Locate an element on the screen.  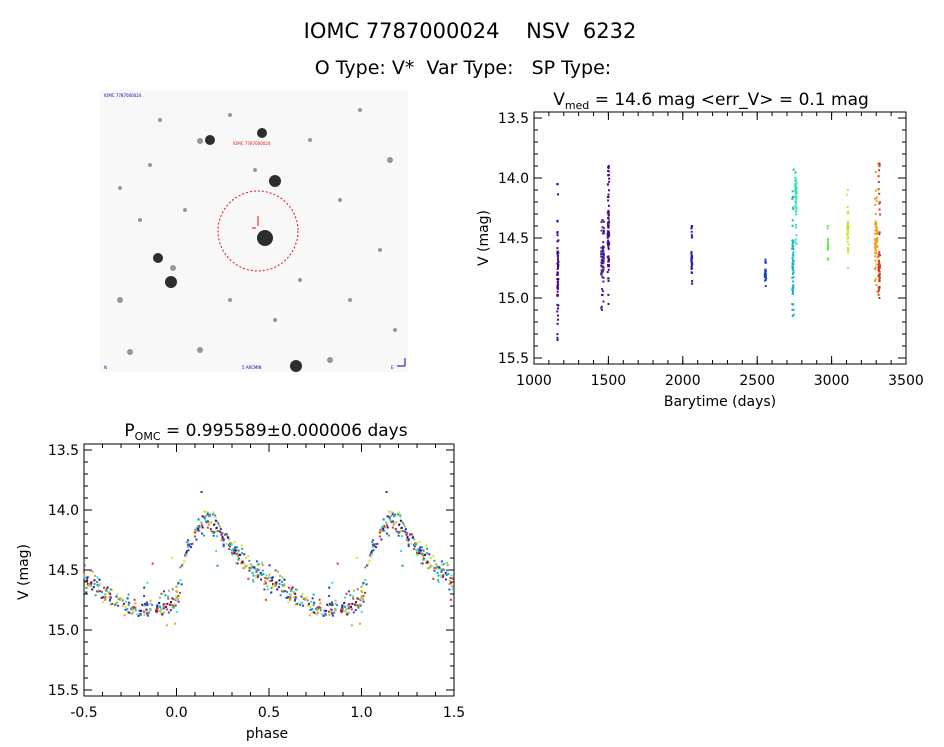
lightcurve-xtick-label-1: 1500 is located at coordinates (609, 381).